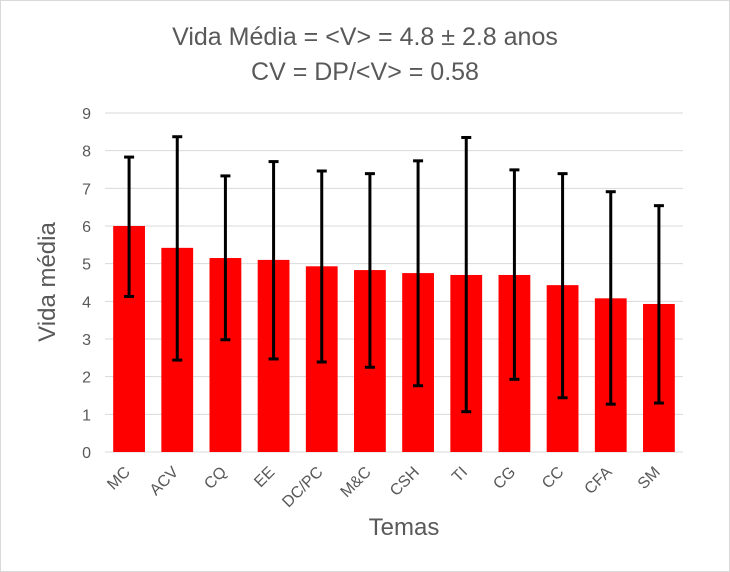  I want to click on x-tick-label: TI, so click(460, 475).